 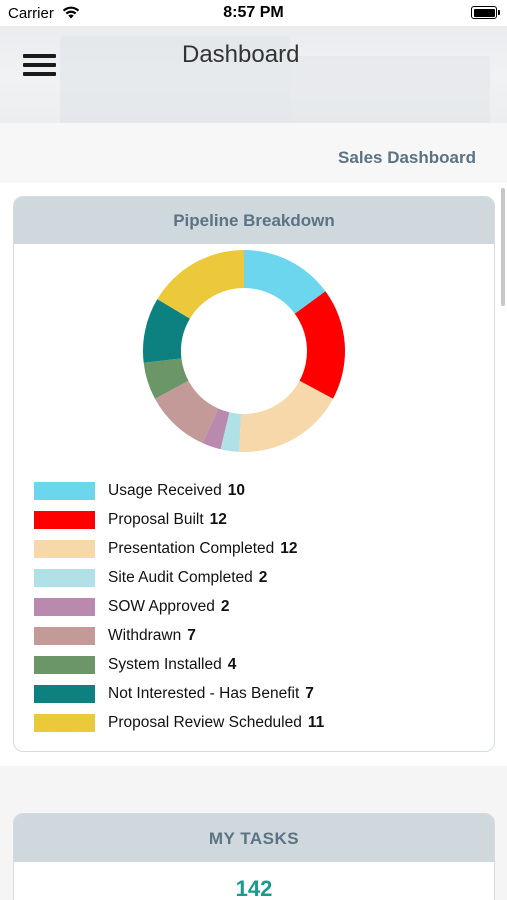 I want to click on app-header: Dashboard, so click(x=253, y=74).